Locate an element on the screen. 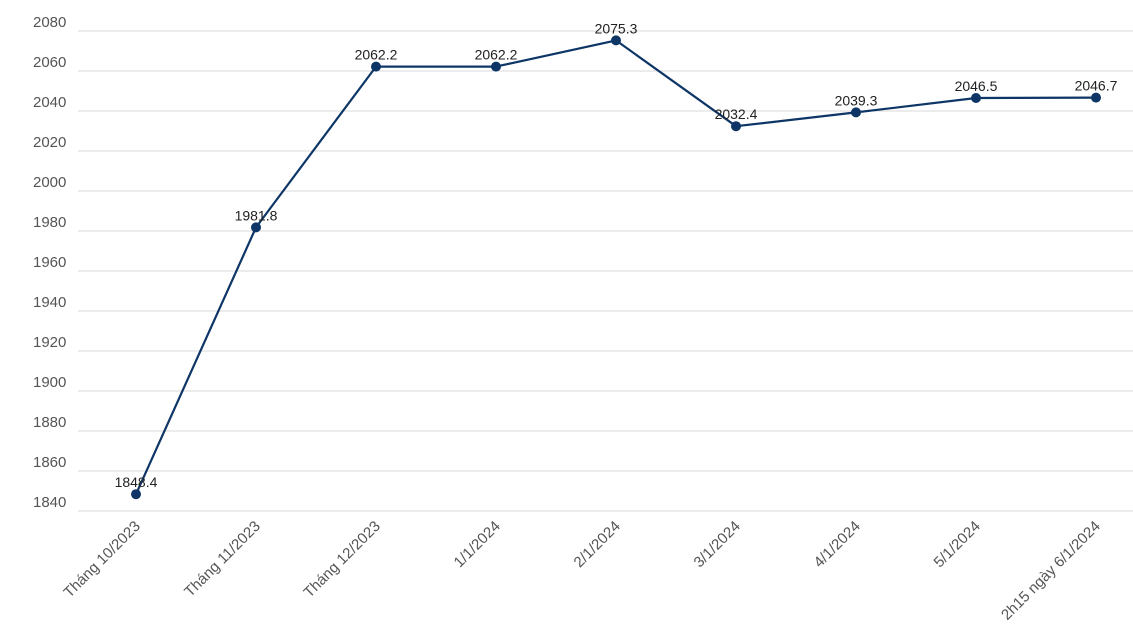  x-tick-label: Tháng 10/2023 is located at coordinates (101, 559).